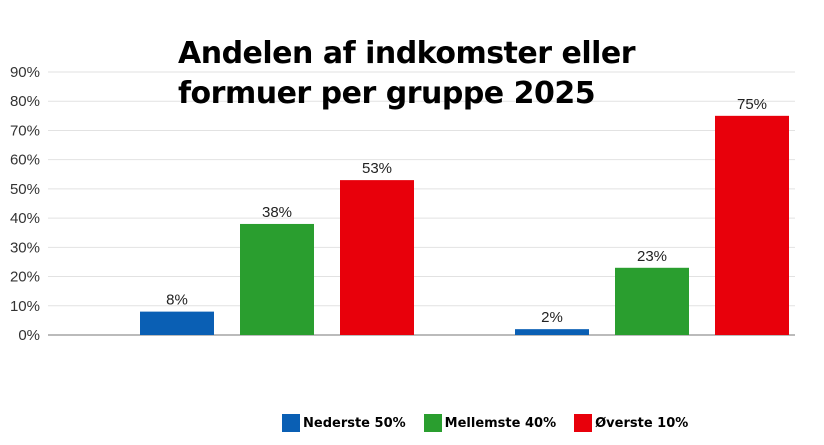 The width and height of the screenshot is (824, 445). Describe the element at coordinates (25, 218) in the screenshot. I see `y-tick-label: 40%` at that location.